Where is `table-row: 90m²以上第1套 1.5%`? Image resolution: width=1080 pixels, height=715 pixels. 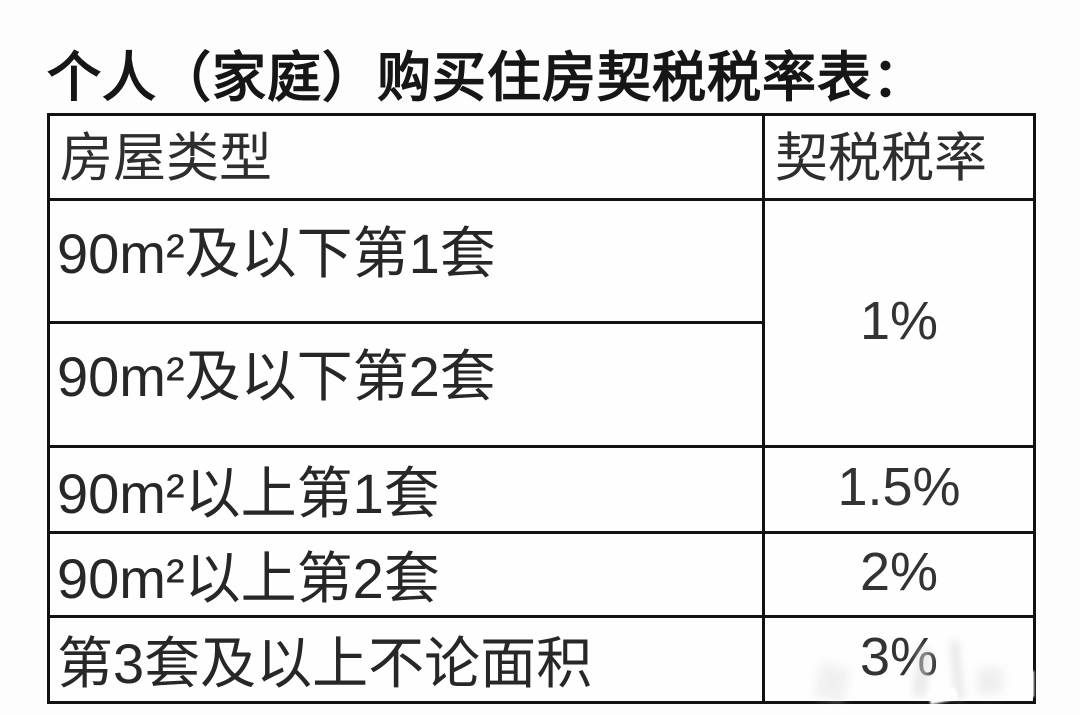
table-row: 90m²以上第1套 1.5% is located at coordinates (541, 489).